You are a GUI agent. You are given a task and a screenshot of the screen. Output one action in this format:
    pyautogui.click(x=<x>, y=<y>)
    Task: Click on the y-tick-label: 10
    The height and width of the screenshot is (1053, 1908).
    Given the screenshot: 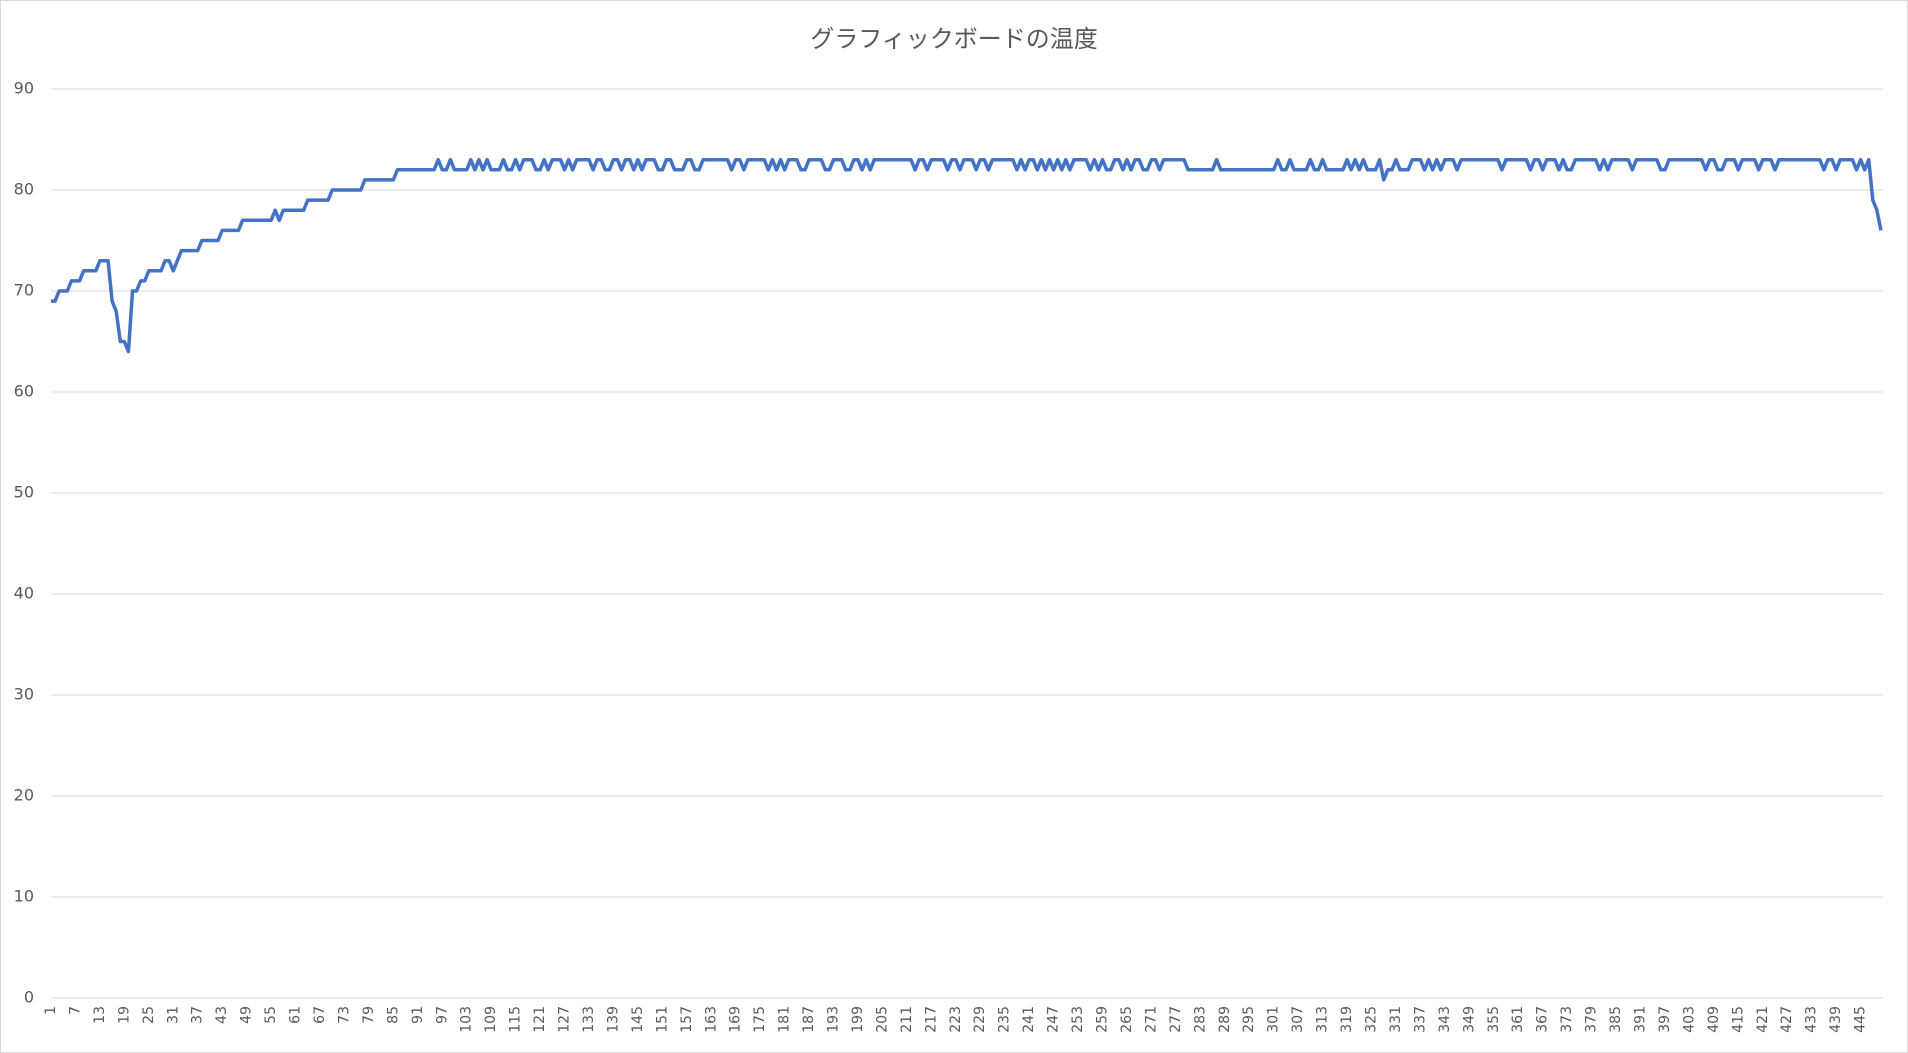 What is the action you would take?
    pyautogui.click(x=24, y=896)
    